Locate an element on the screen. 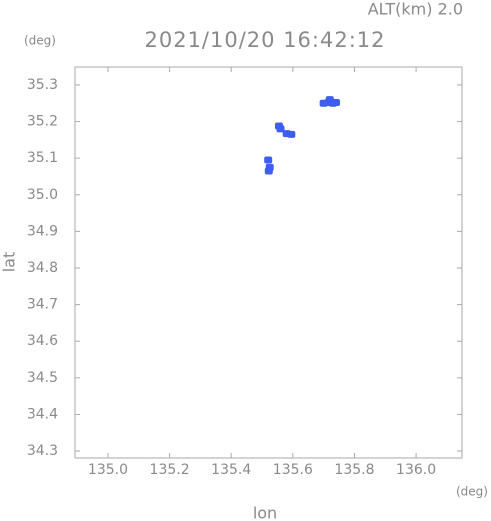 Image resolution: width=491 pixels, height=521 pixels. y-tick-label: 34.3 is located at coordinates (42, 451).